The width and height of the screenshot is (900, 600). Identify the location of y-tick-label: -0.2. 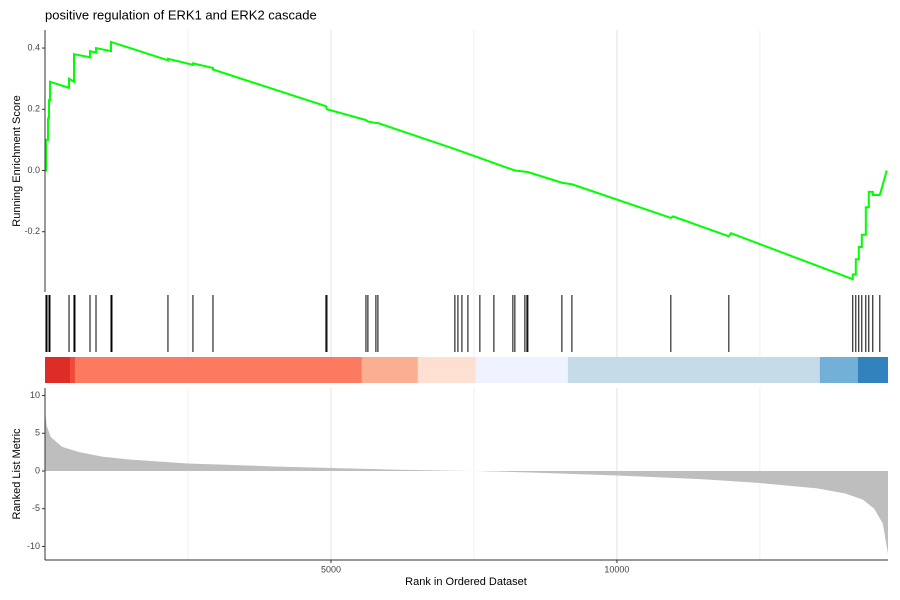
(32, 231).